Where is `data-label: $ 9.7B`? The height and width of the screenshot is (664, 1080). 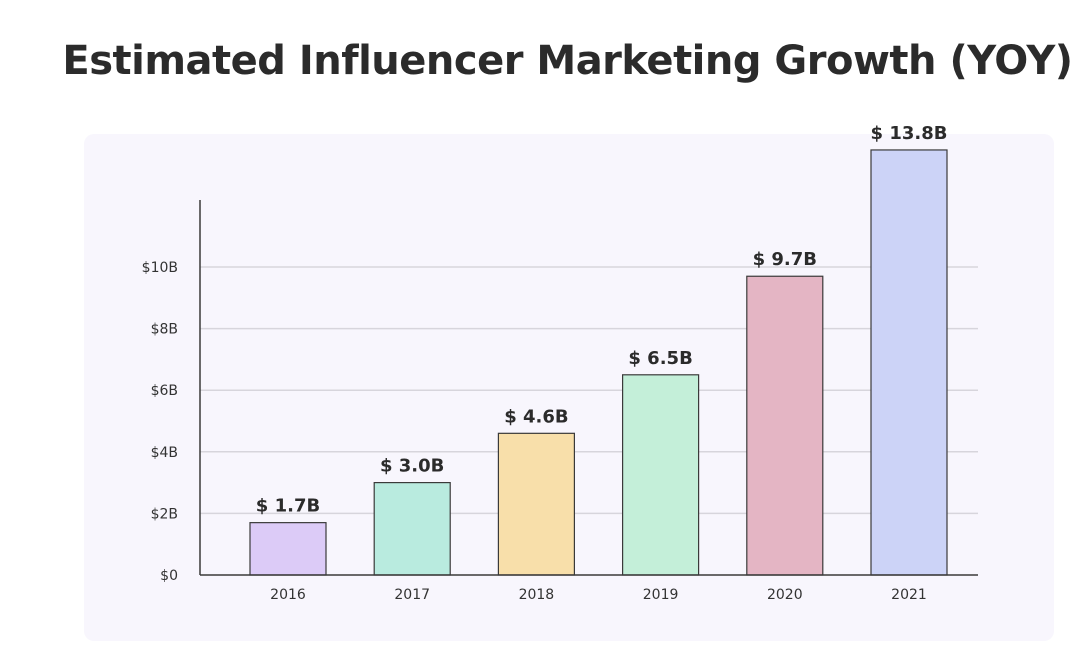 data-label: $ 9.7B is located at coordinates (785, 259).